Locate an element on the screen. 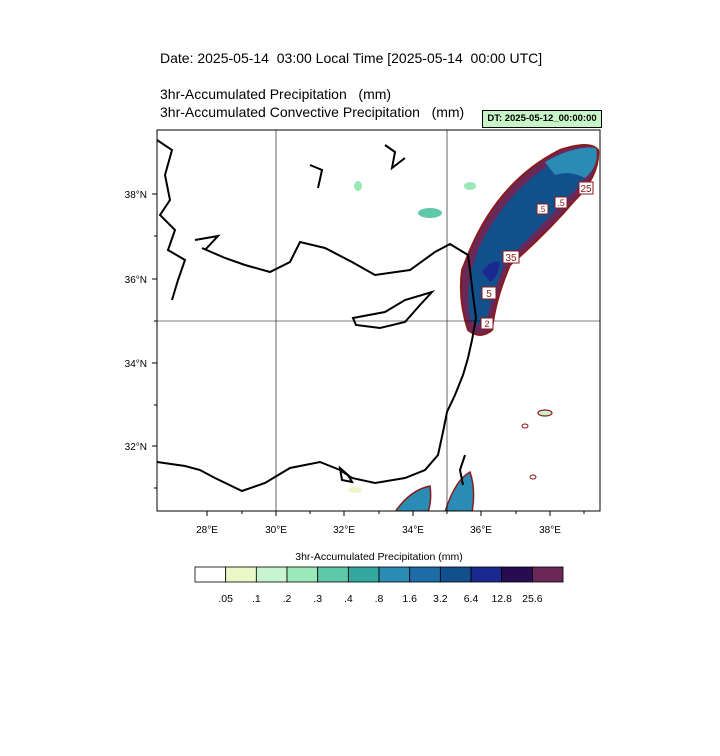 This screenshot has height=756, width=720. lon-label-32e: 32°E is located at coordinates (344, 530).